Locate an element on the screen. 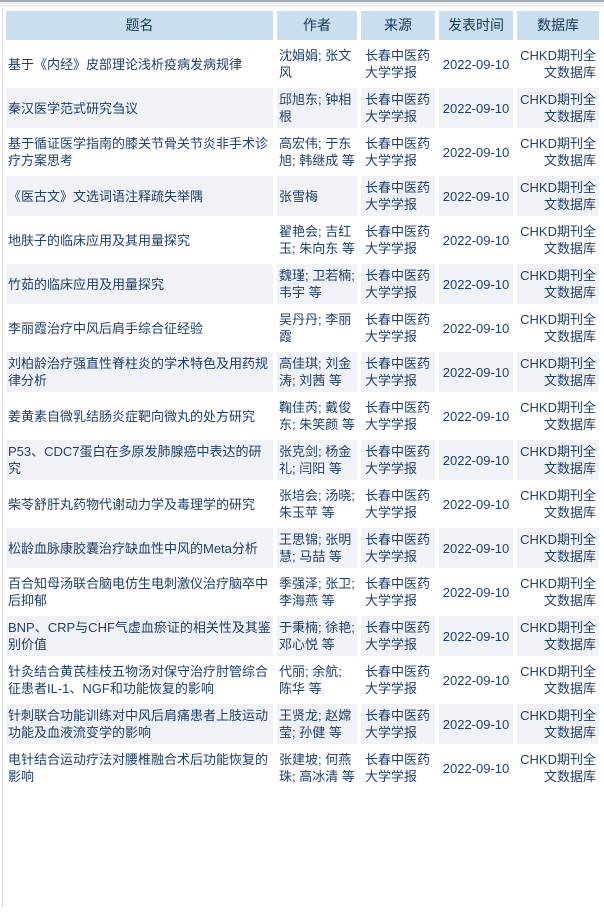 The image size is (604, 914). table-header-row: 题名 作者 来源 发表时间 数据库 is located at coordinates (302, 25).